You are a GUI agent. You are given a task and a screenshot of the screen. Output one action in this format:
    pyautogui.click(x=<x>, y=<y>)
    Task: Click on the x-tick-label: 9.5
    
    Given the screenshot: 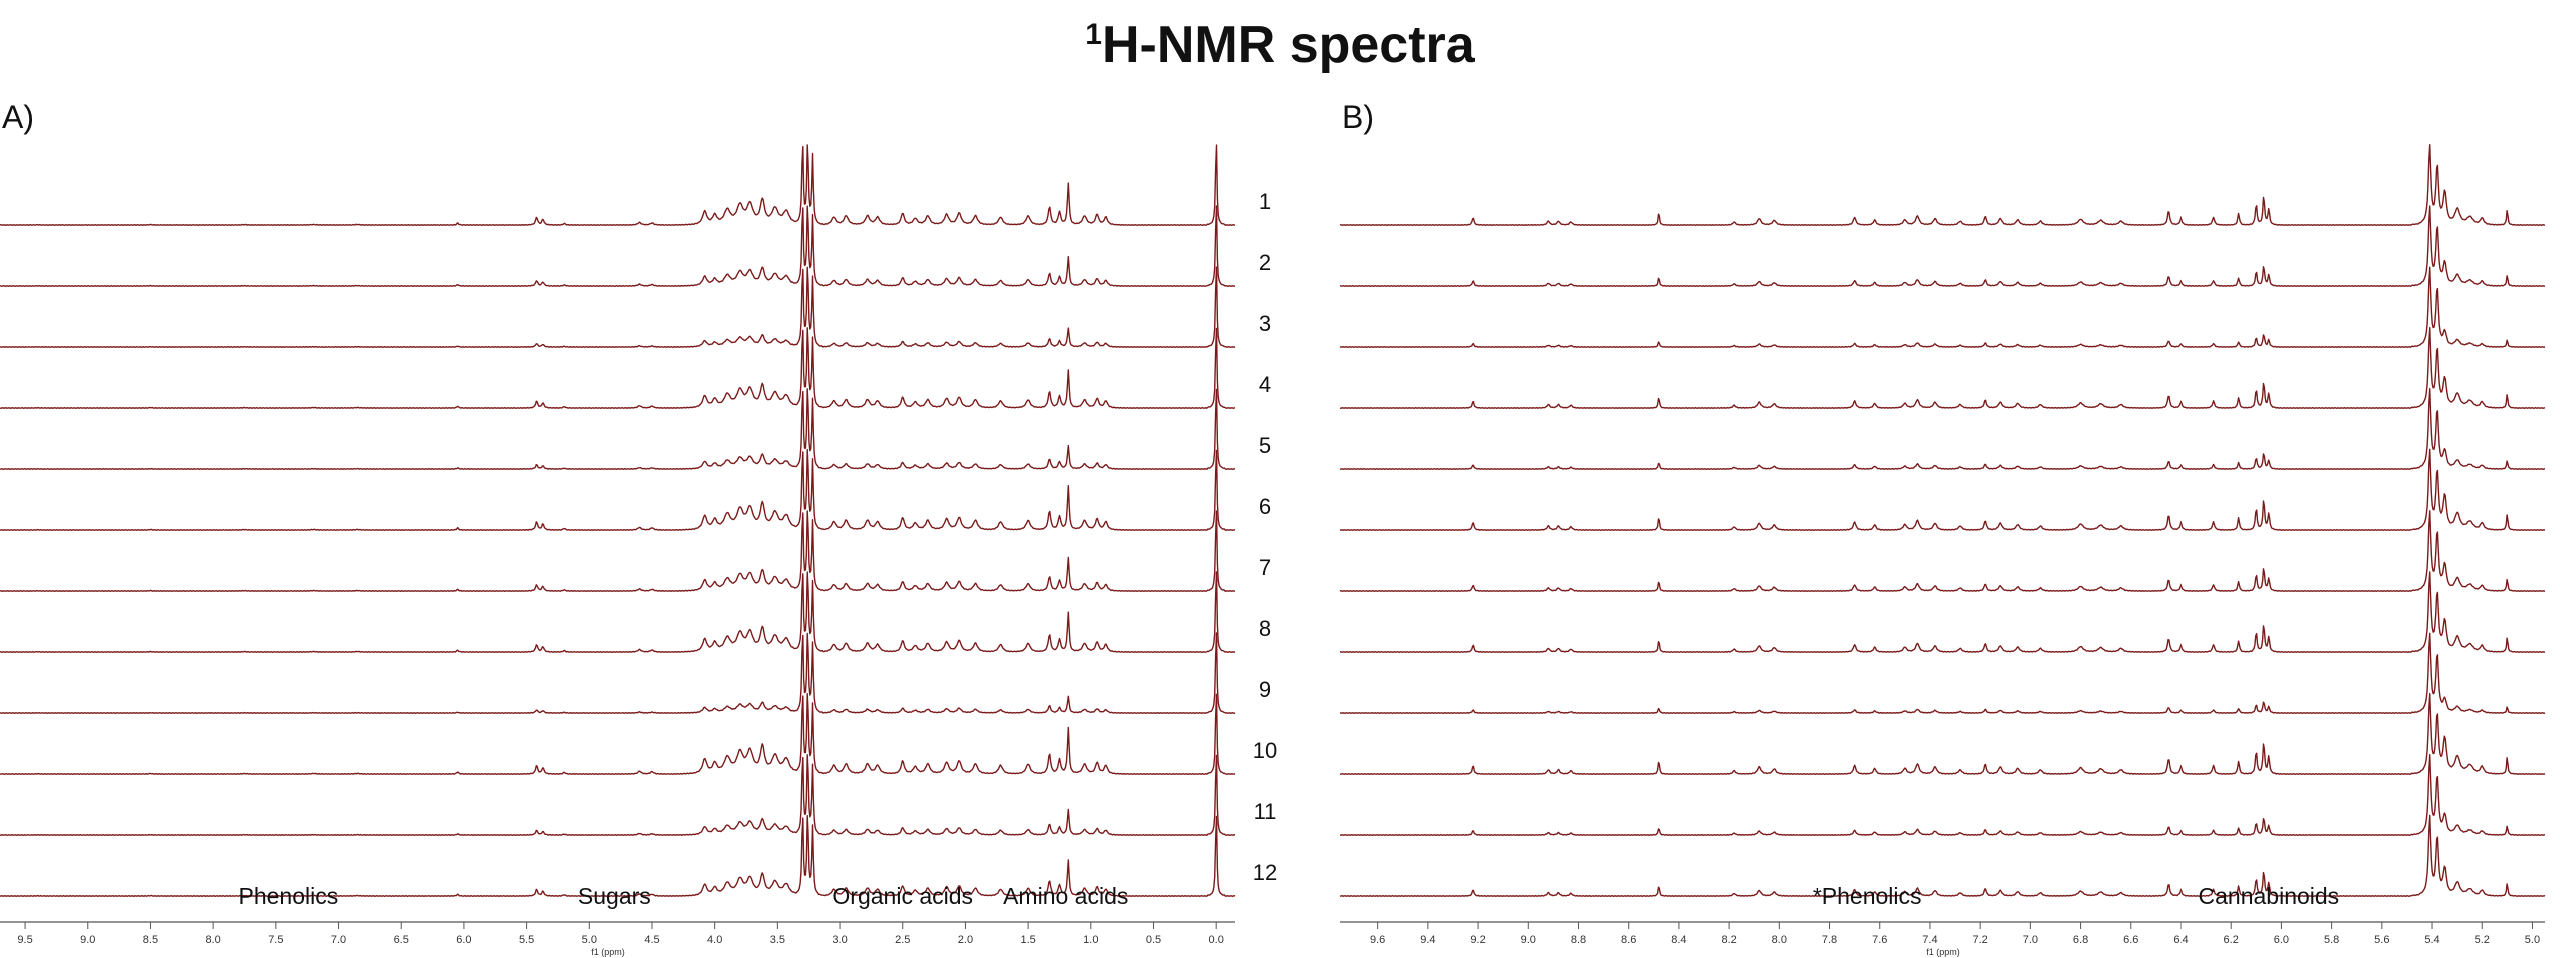 What is the action you would take?
    pyautogui.click(x=24, y=940)
    